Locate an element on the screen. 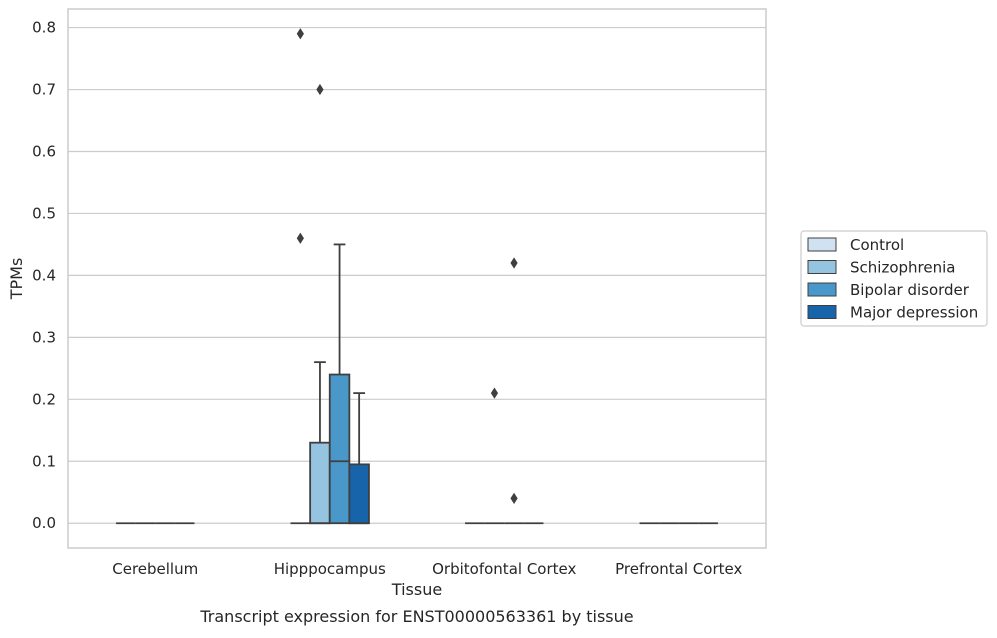 The image size is (997, 638). y-tick-label: 0.4 is located at coordinates (44, 275).